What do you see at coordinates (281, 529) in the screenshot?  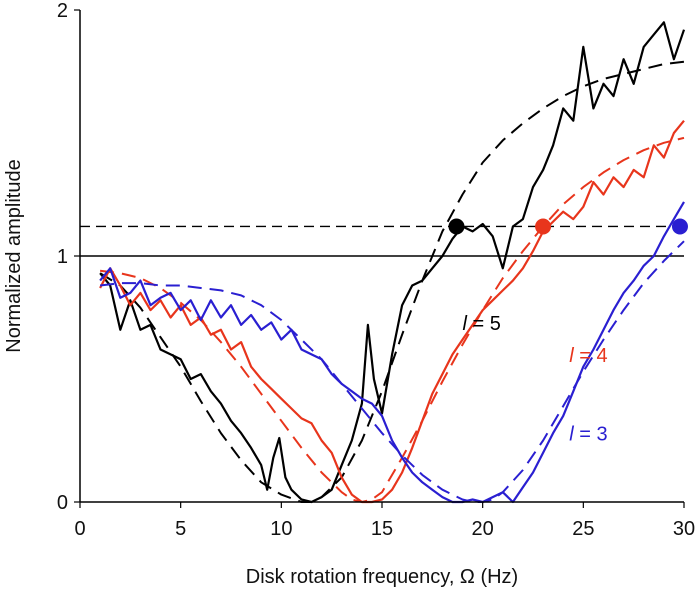 I see `x-tick-label: 10` at bounding box center [281, 529].